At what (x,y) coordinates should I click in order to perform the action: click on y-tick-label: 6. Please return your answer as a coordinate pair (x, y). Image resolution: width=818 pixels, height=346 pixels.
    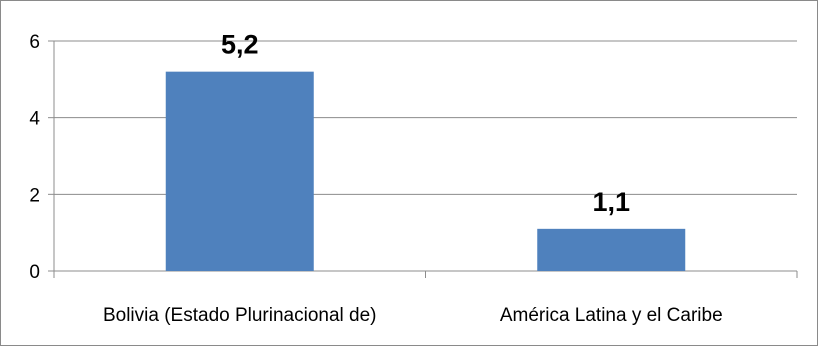
    Looking at the image, I should click on (34, 42).